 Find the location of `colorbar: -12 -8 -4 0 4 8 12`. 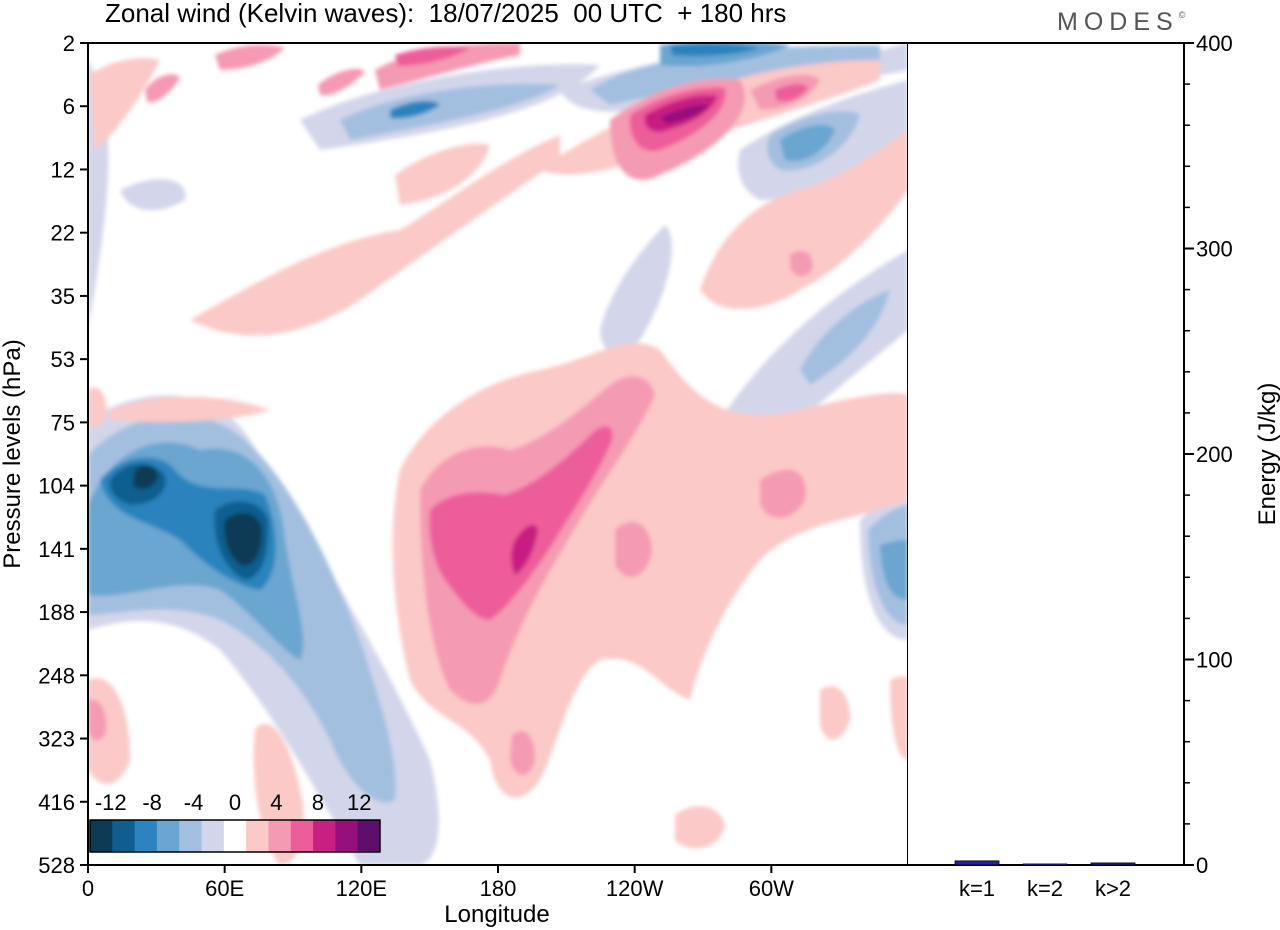

colorbar: -12 -8 -4 0 4 8 12 is located at coordinates (235, 821).